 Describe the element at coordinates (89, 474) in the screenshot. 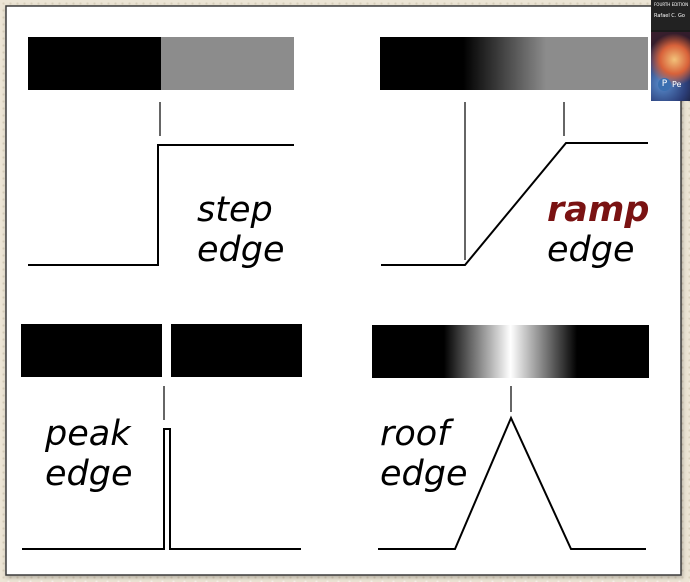

I see `peak-label-line2: edge` at that location.